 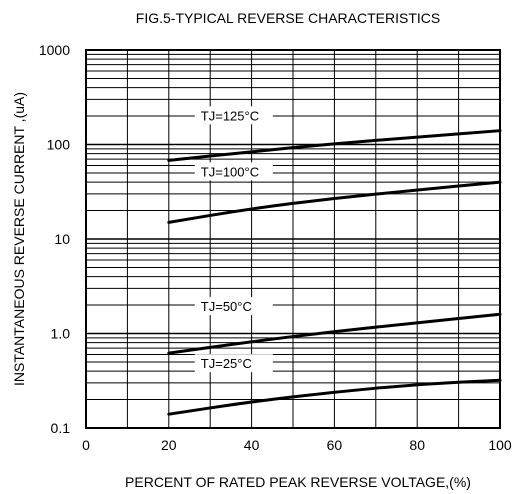 I want to click on y-tick-label: 10, so click(x=62, y=239).